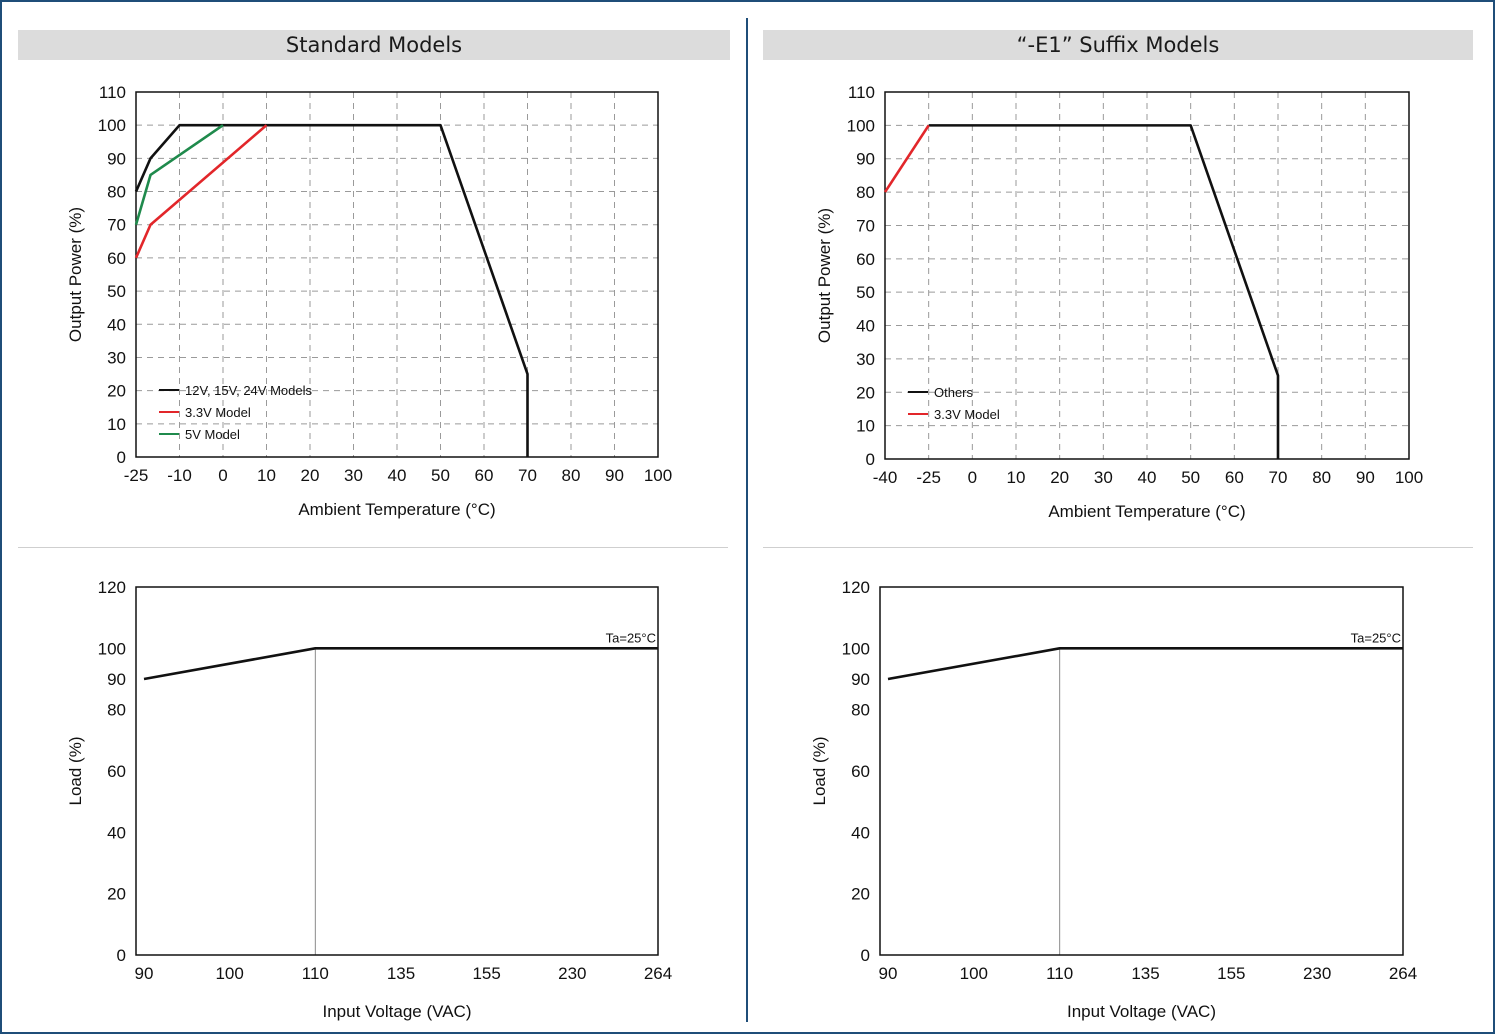 The width and height of the screenshot is (1495, 1034). I want to click on y-tick-label: 10, so click(865, 426).